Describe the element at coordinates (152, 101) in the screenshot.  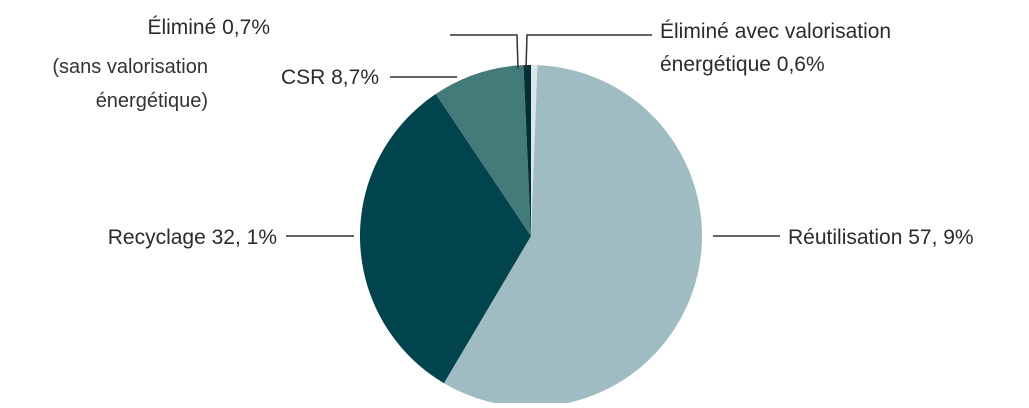
I see `label-eliminated-note-line2: énergétique)` at that location.